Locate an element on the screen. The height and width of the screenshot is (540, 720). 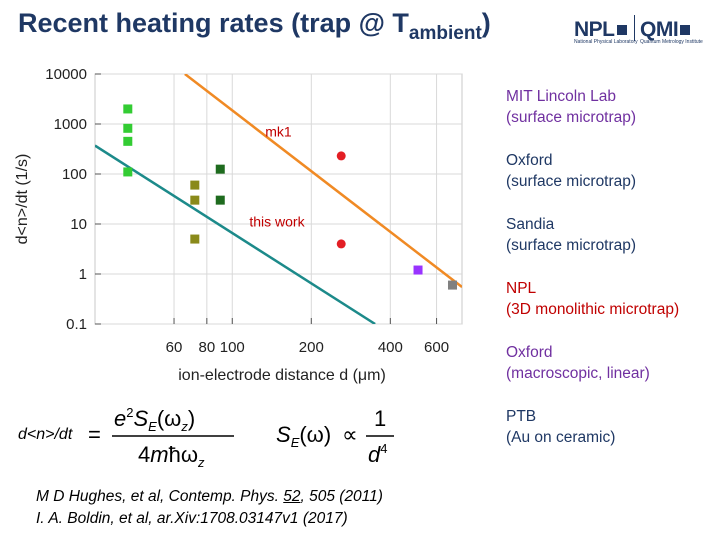
legend-item-npl: NPL (3D monolithic microtrap) is located at coordinates (592, 299).